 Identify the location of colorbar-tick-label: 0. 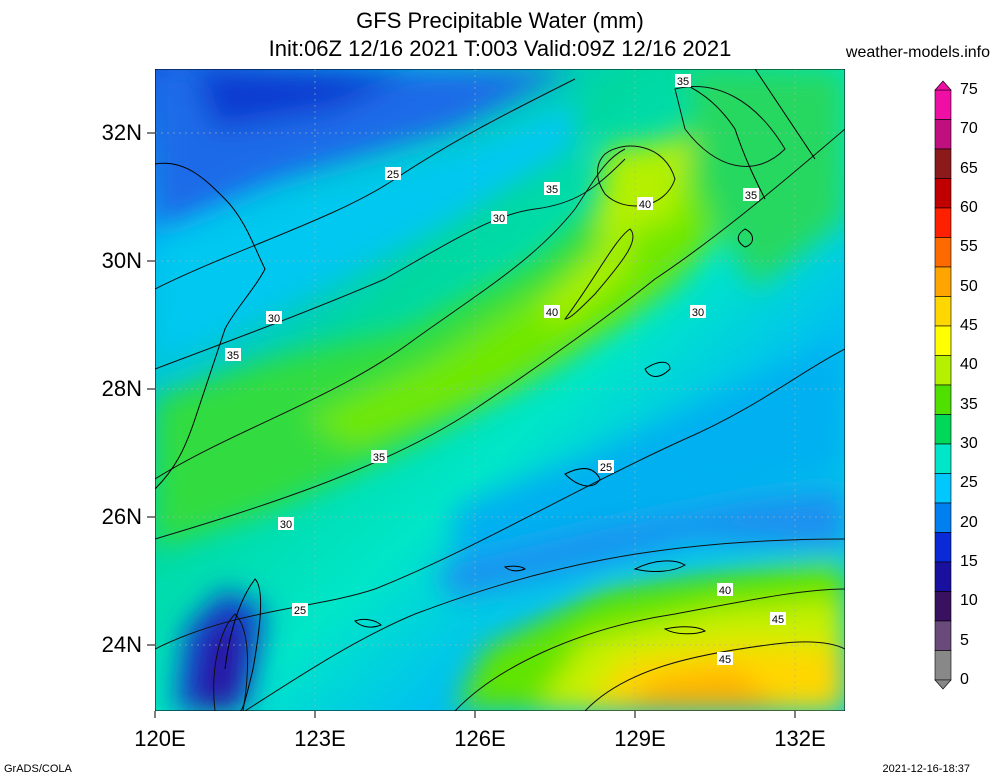
(964, 679).